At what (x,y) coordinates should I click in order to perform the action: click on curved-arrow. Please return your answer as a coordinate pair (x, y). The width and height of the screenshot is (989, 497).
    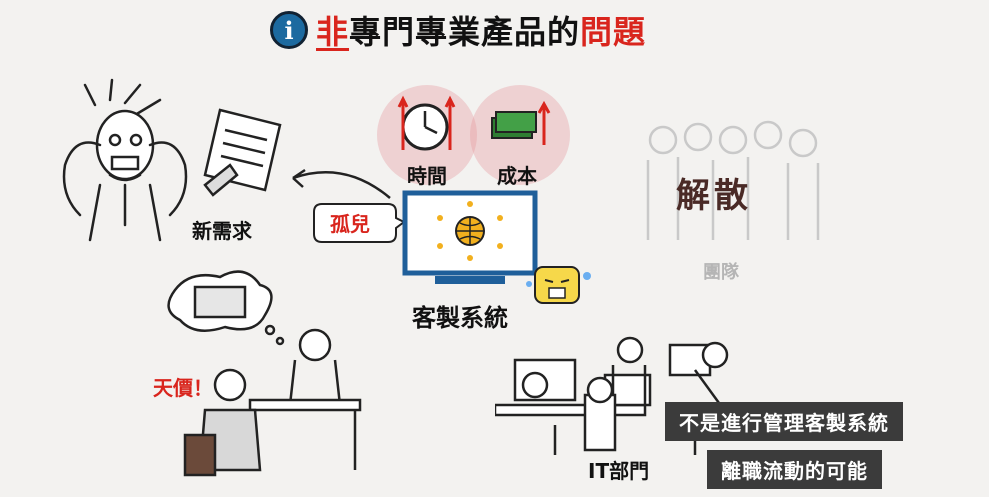
    Looking at the image, I should click on (341, 183).